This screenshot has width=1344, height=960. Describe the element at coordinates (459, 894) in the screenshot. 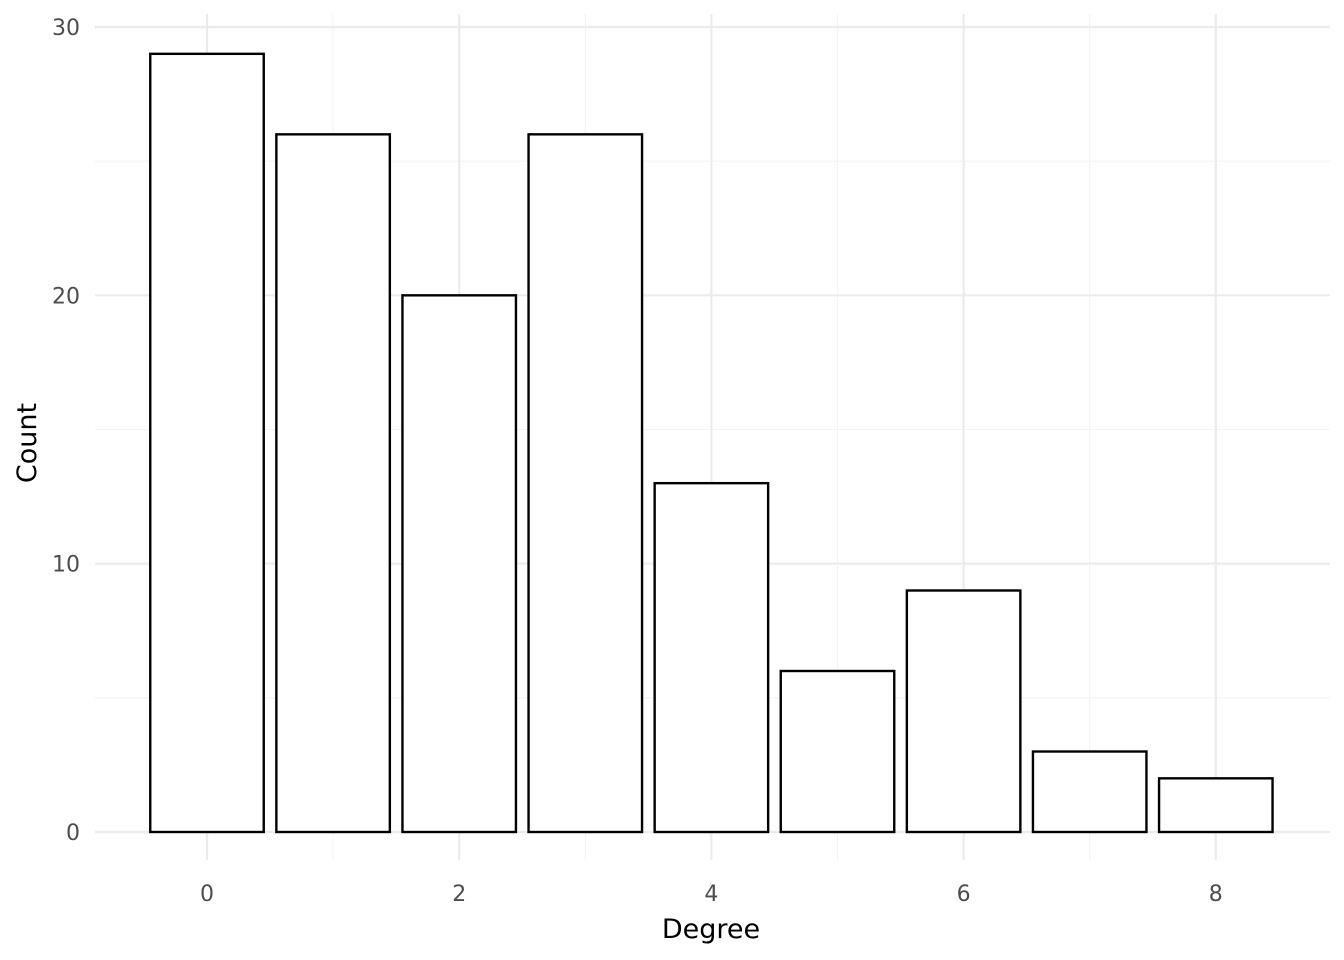

I see `x-tick-label: 2` at that location.